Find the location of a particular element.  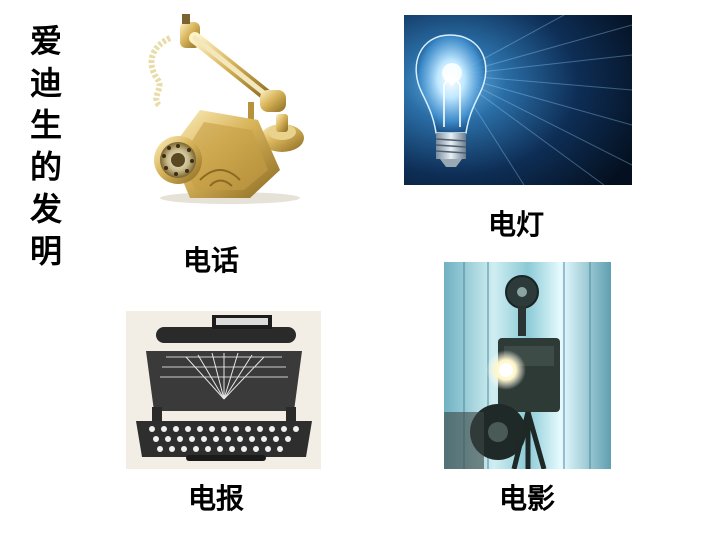

title-char: 发 is located at coordinates (45, 209).